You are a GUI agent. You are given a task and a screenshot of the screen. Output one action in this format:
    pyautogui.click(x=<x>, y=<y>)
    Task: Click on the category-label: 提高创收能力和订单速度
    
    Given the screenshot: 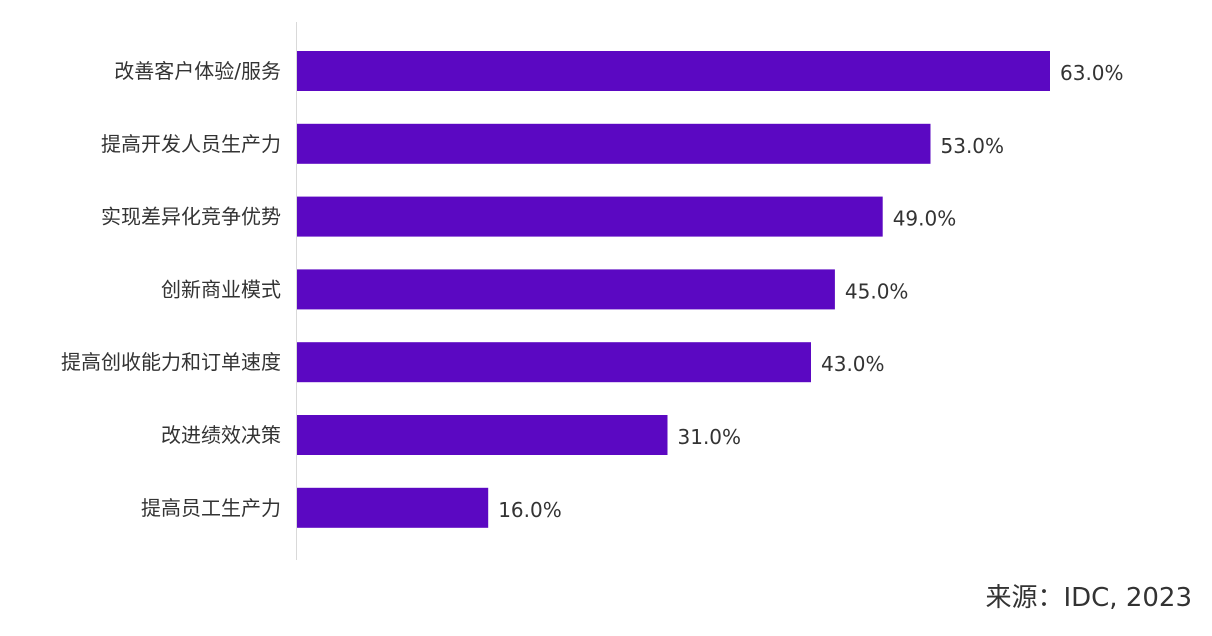 What is the action you would take?
    pyautogui.click(x=171, y=362)
    